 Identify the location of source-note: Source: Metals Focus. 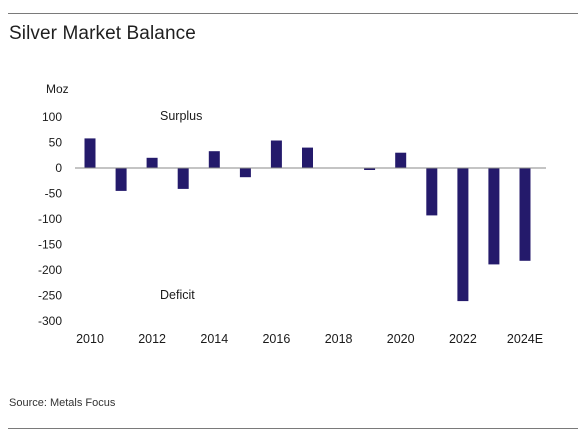
(62, 403).